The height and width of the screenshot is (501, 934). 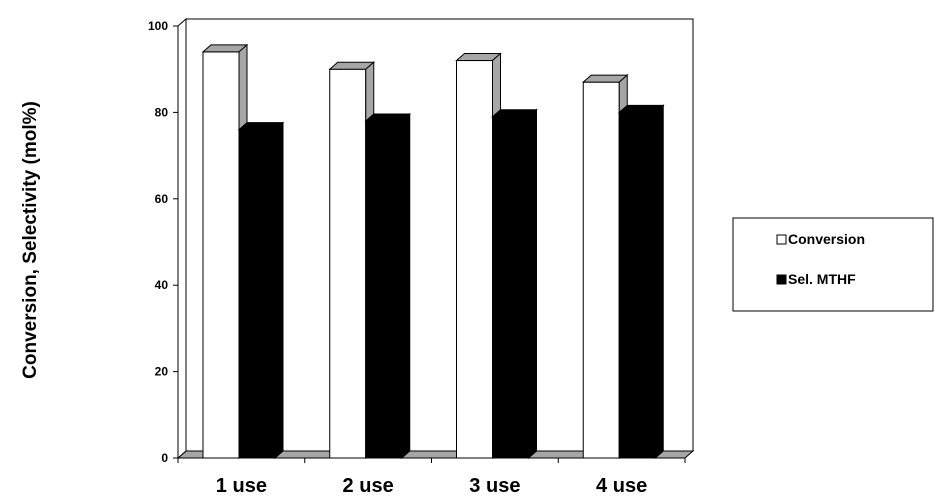 I want to click on x-axis-labels: 1 use 2 use 3 use 4 use, so click(x=431, y=477).